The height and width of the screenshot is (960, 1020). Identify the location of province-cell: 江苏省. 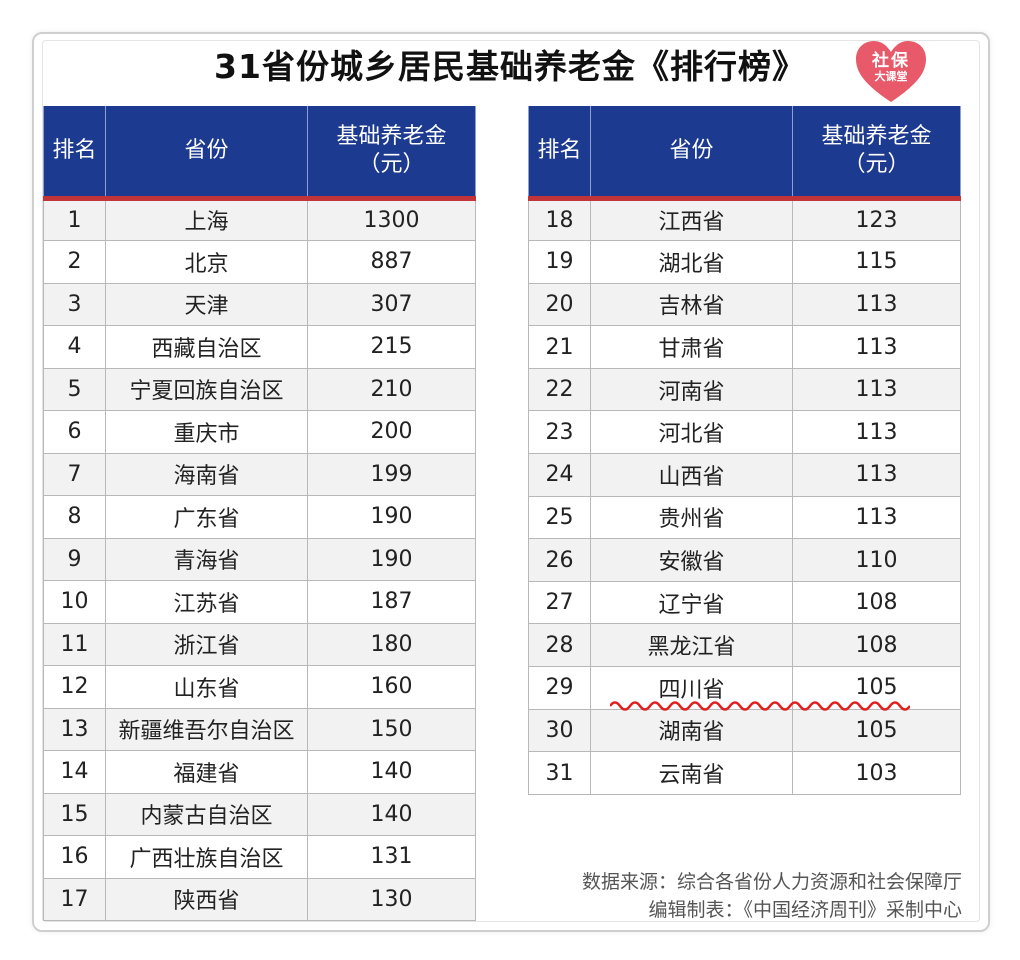
(206, 602).